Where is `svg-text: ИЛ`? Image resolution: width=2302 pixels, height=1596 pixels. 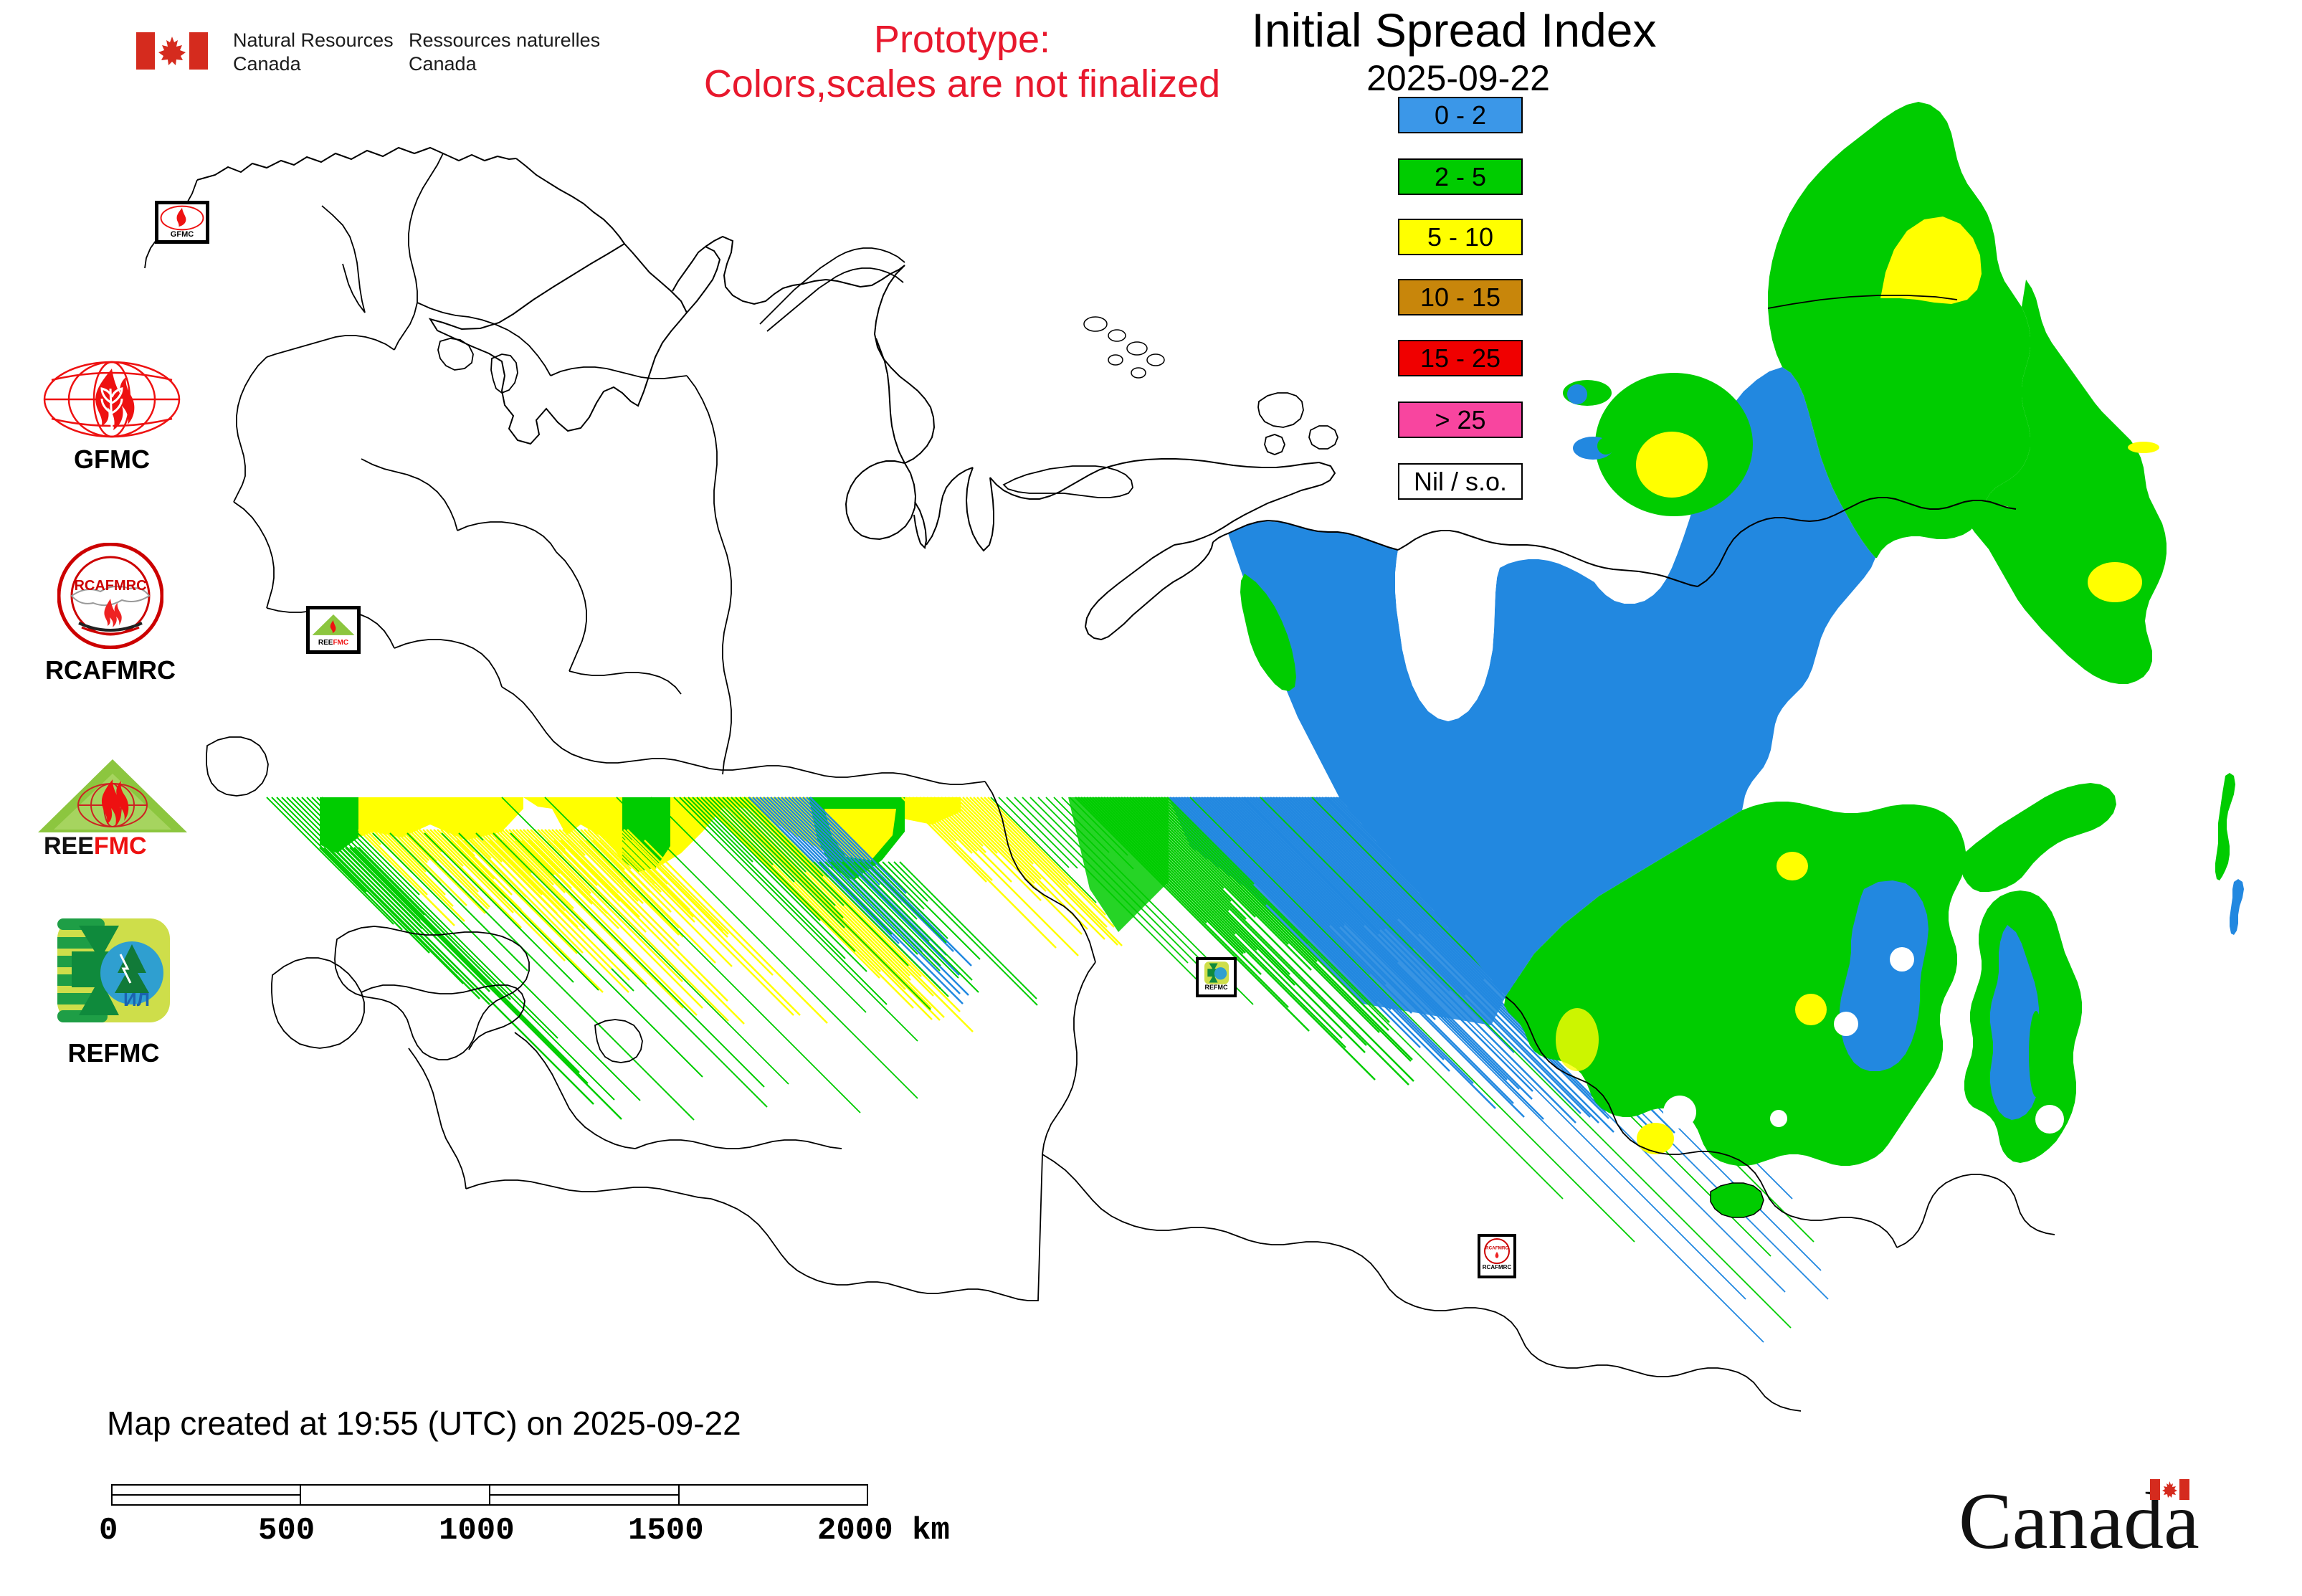
svg-text: ИЛ is located at coordinates (136, 999).